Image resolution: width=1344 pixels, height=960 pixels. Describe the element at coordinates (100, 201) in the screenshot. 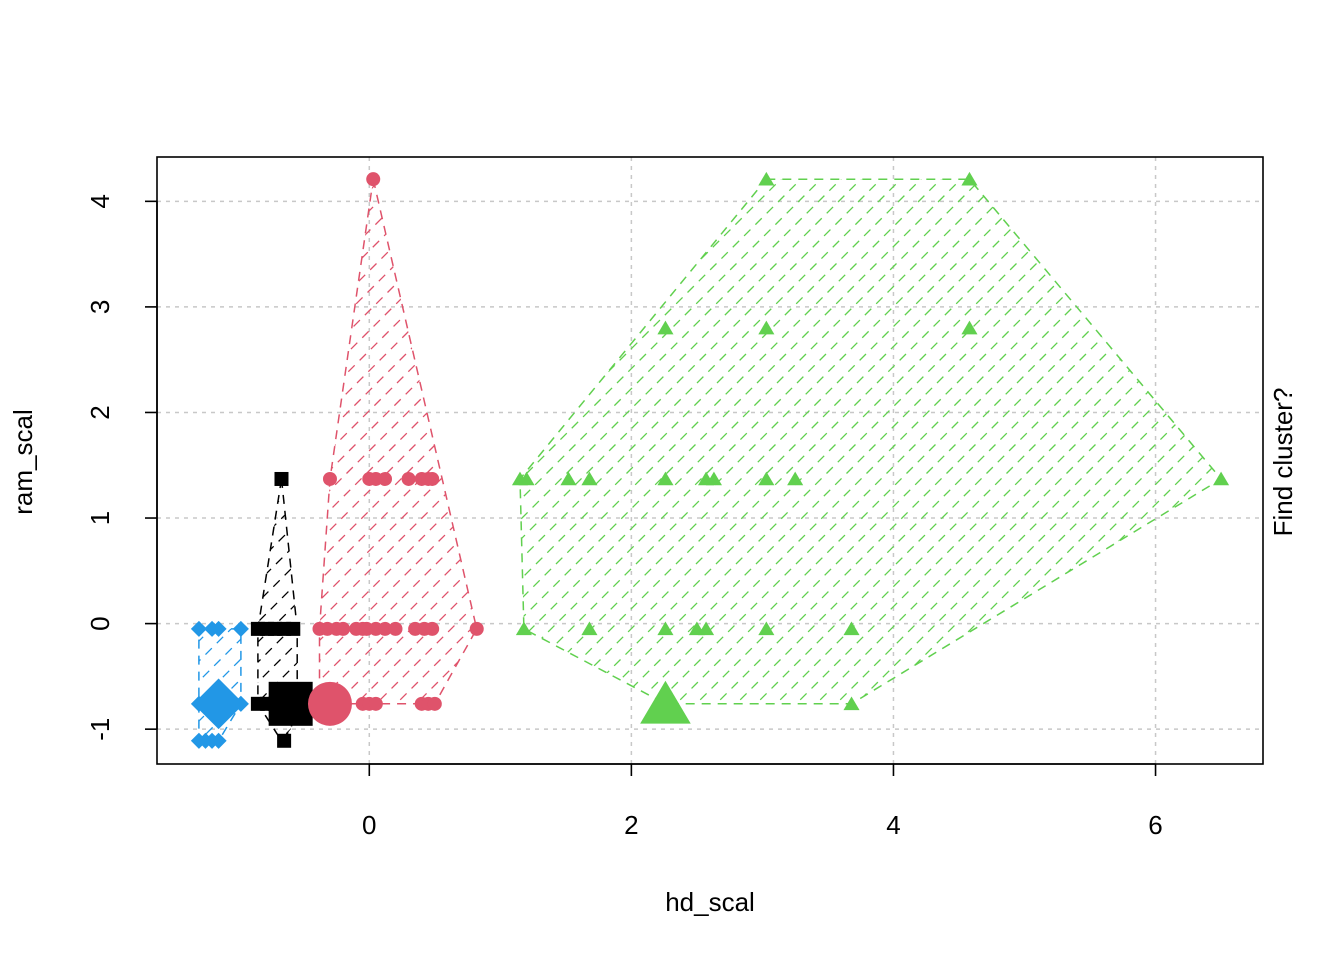

I see `y-tick-label: 4` at that location.